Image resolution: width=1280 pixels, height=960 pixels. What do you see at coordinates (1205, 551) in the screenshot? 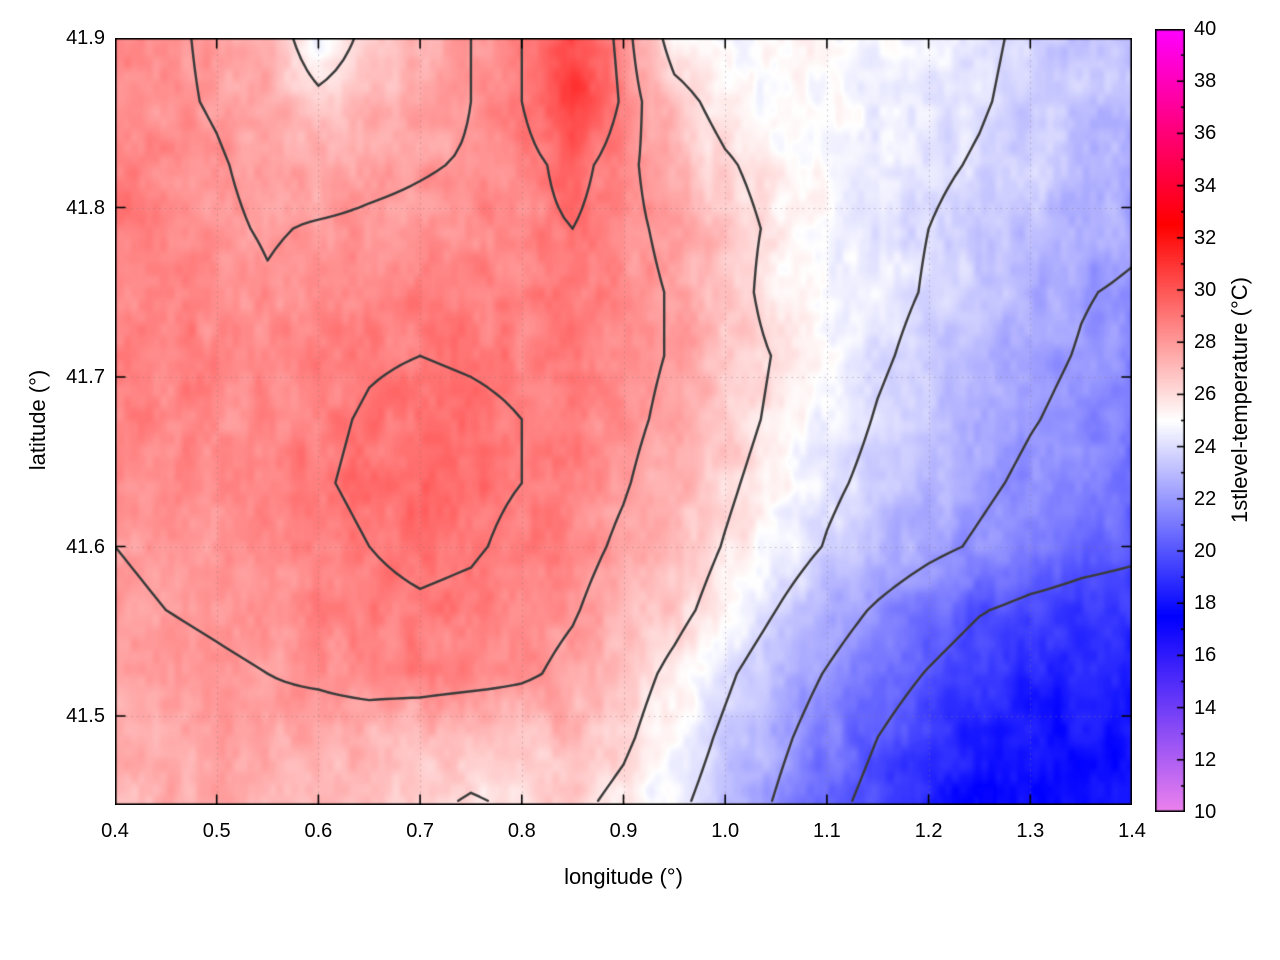
I see `colorbar-tick-label: 20` at bounding box center [1205, 551].